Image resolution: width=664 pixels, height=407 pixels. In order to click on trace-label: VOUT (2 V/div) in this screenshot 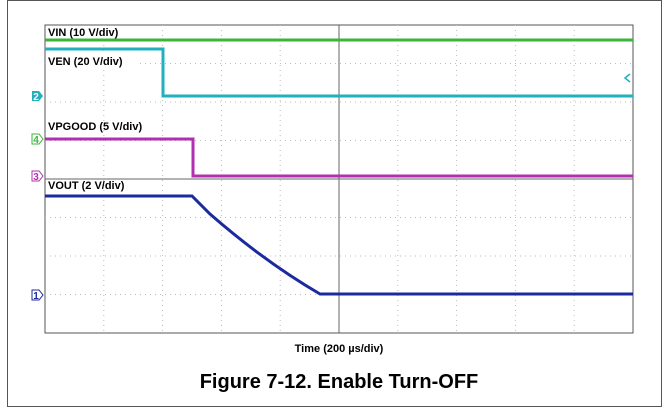, I will do `click(86, 186)`.